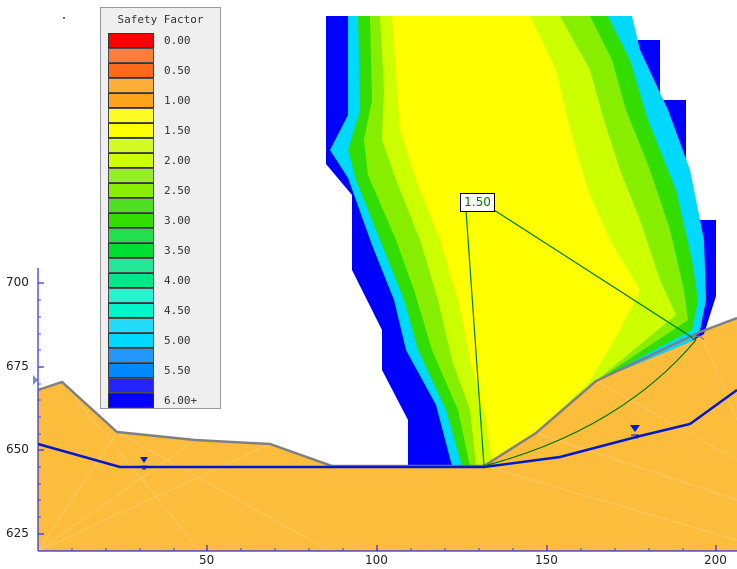  I want to click on y-tick-label: 625, so click(17, 533).